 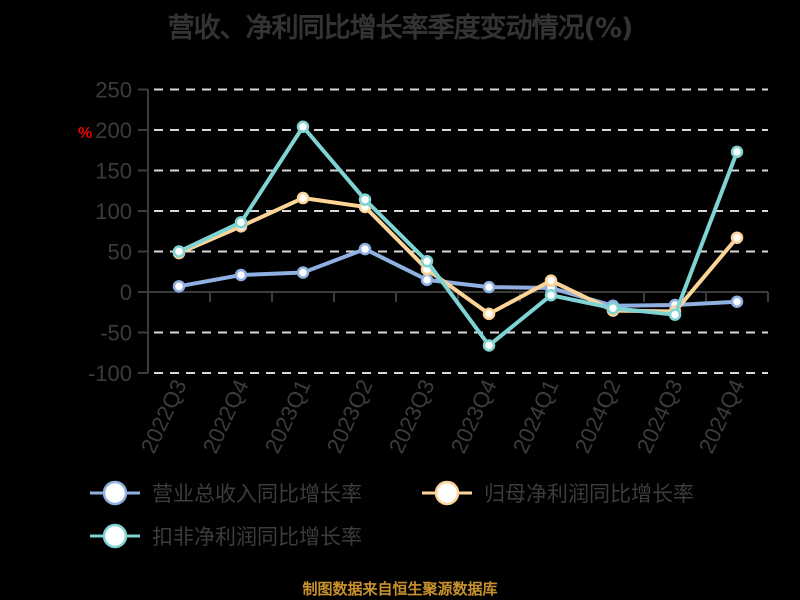 I want to click on legend-item-2: 归母净利润同比增长率, so click(x=558, y=493).